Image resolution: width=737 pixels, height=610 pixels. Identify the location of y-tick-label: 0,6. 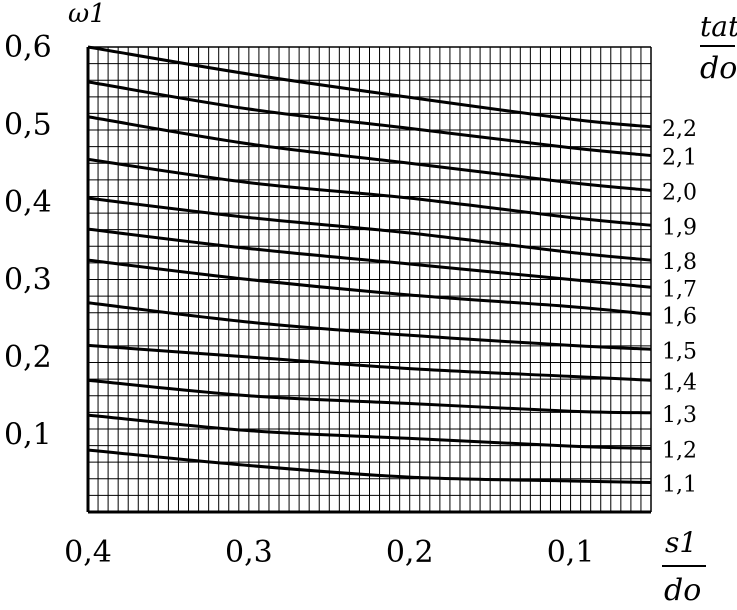
(28, 47).